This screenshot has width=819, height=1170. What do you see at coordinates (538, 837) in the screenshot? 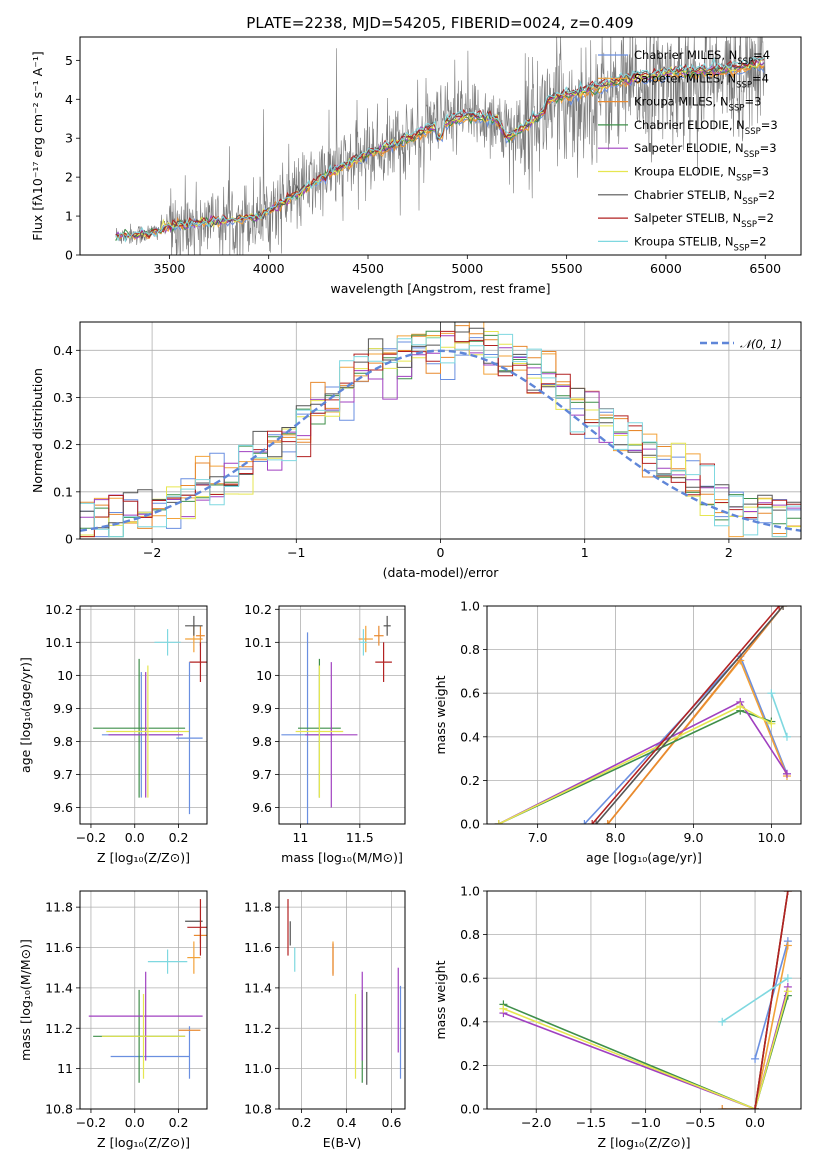
I see `x-tick-label: 7.0` at bounding box center [538, 837].